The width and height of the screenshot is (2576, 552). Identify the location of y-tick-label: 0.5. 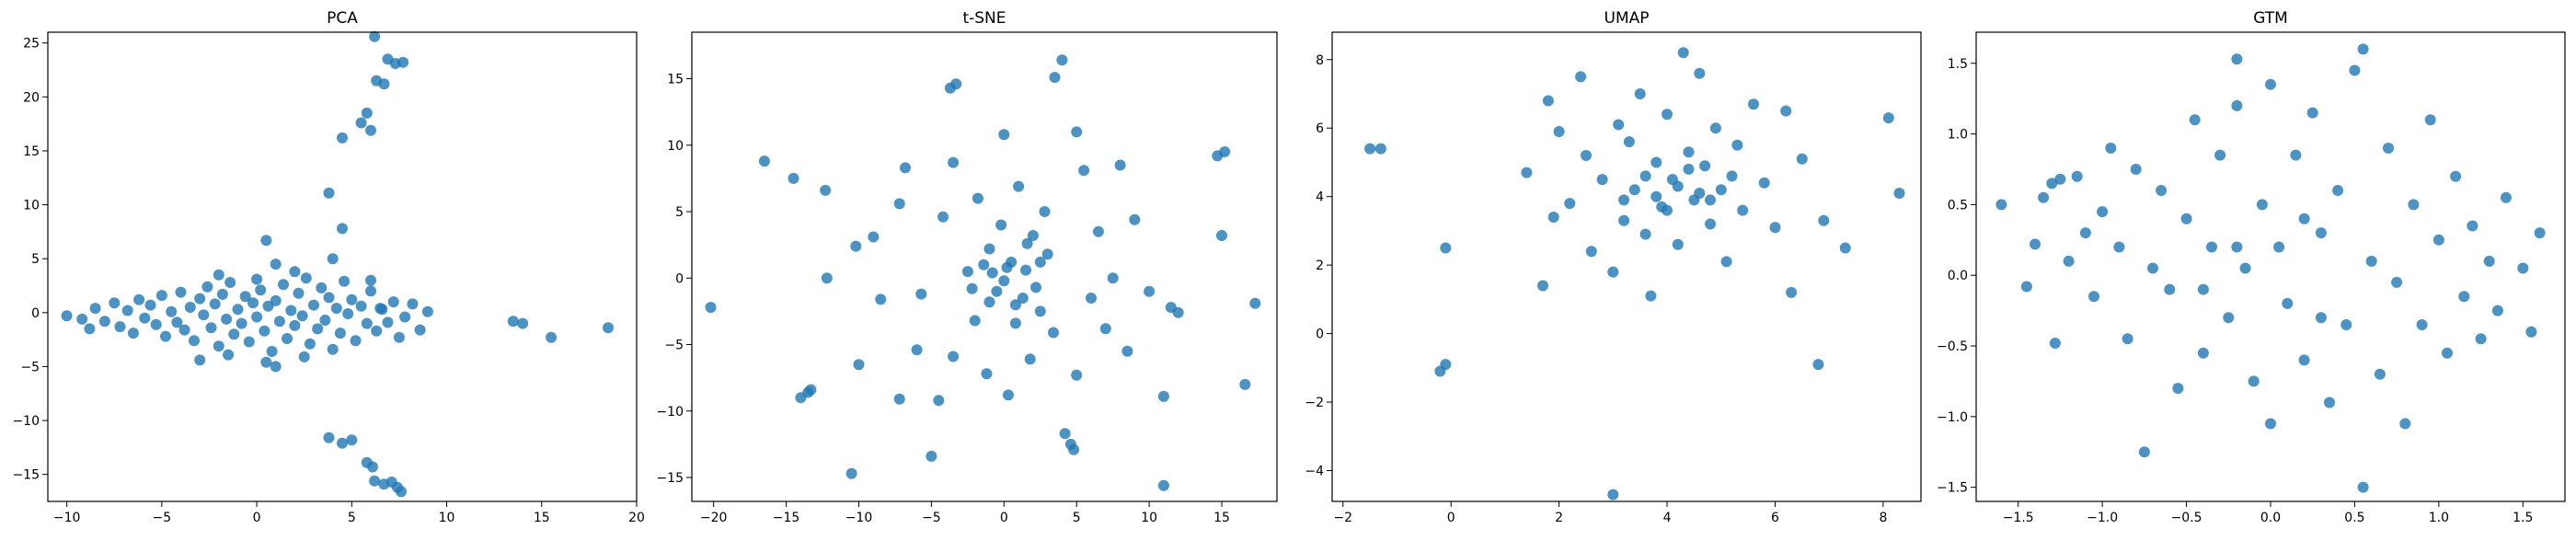
(1958, 205).